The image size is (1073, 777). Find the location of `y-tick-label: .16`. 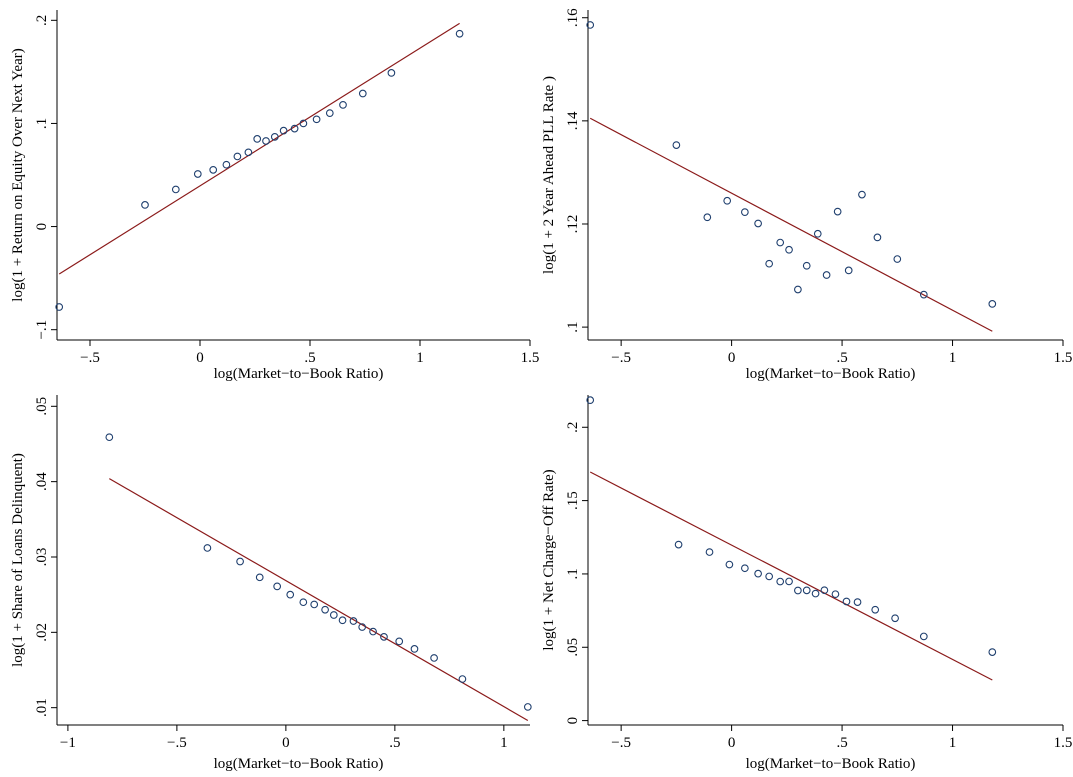

y-tick-label: .16 is located at coordinates (573, 17).